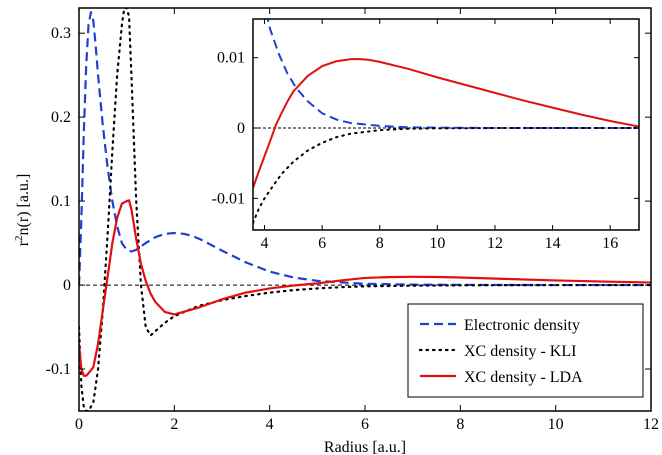  What do you see at coordinates (61, 33) in the screenshot?
I see `main-y-tick-label-4: 0.3` at bounding box center [61, 33].